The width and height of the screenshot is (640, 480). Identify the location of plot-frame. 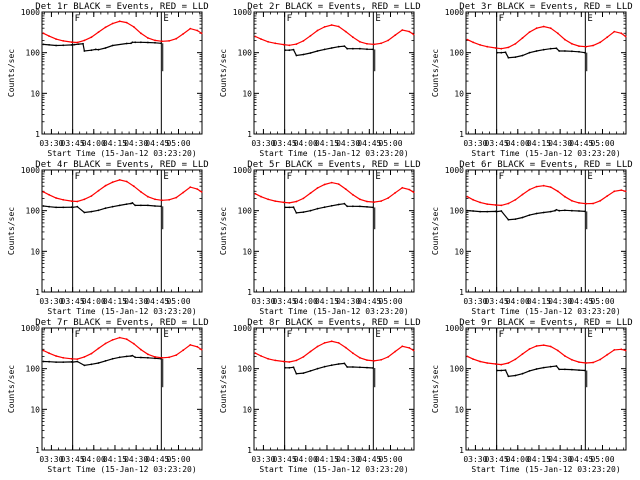
(546, 73).